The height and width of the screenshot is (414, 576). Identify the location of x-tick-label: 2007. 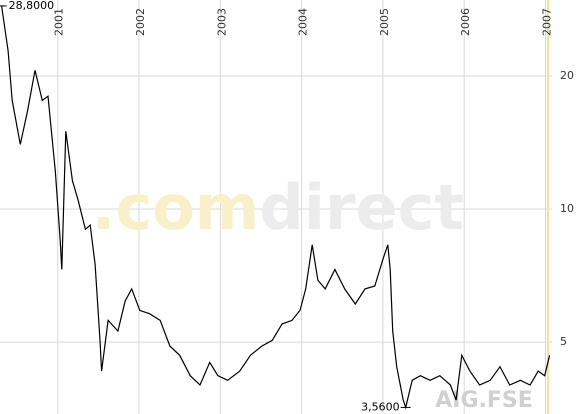
(546, 22).